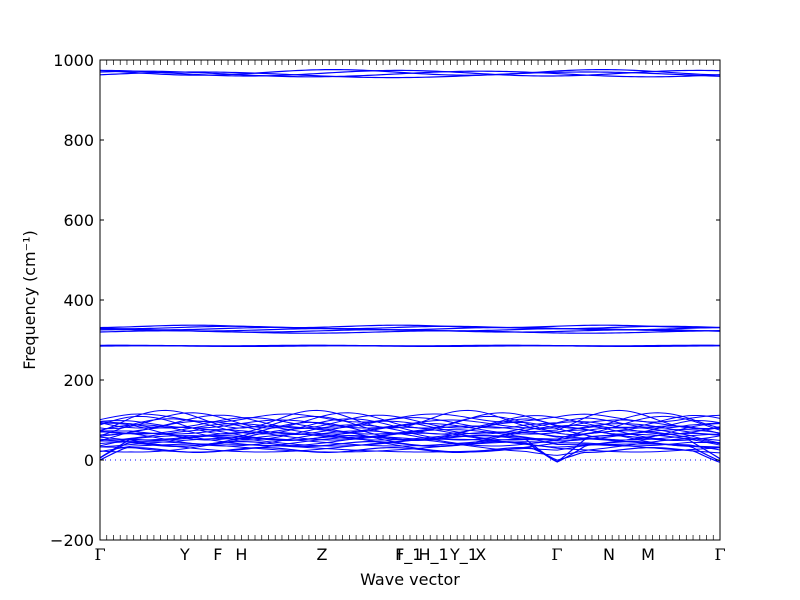  Describe the element at coordinates (78, 220) in the screenshot. I see `y-tick-label: 600` at that location.